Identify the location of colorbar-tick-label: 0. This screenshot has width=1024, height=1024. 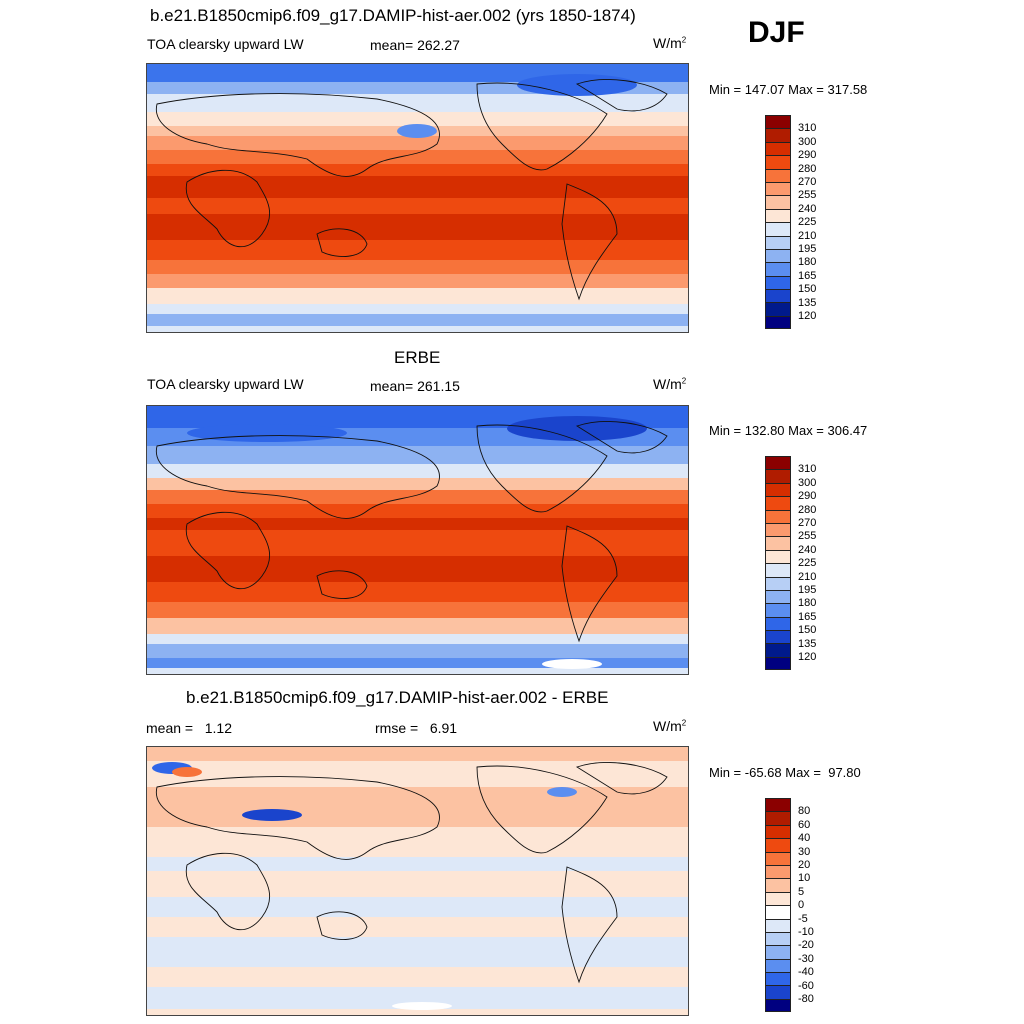
(801, 905).